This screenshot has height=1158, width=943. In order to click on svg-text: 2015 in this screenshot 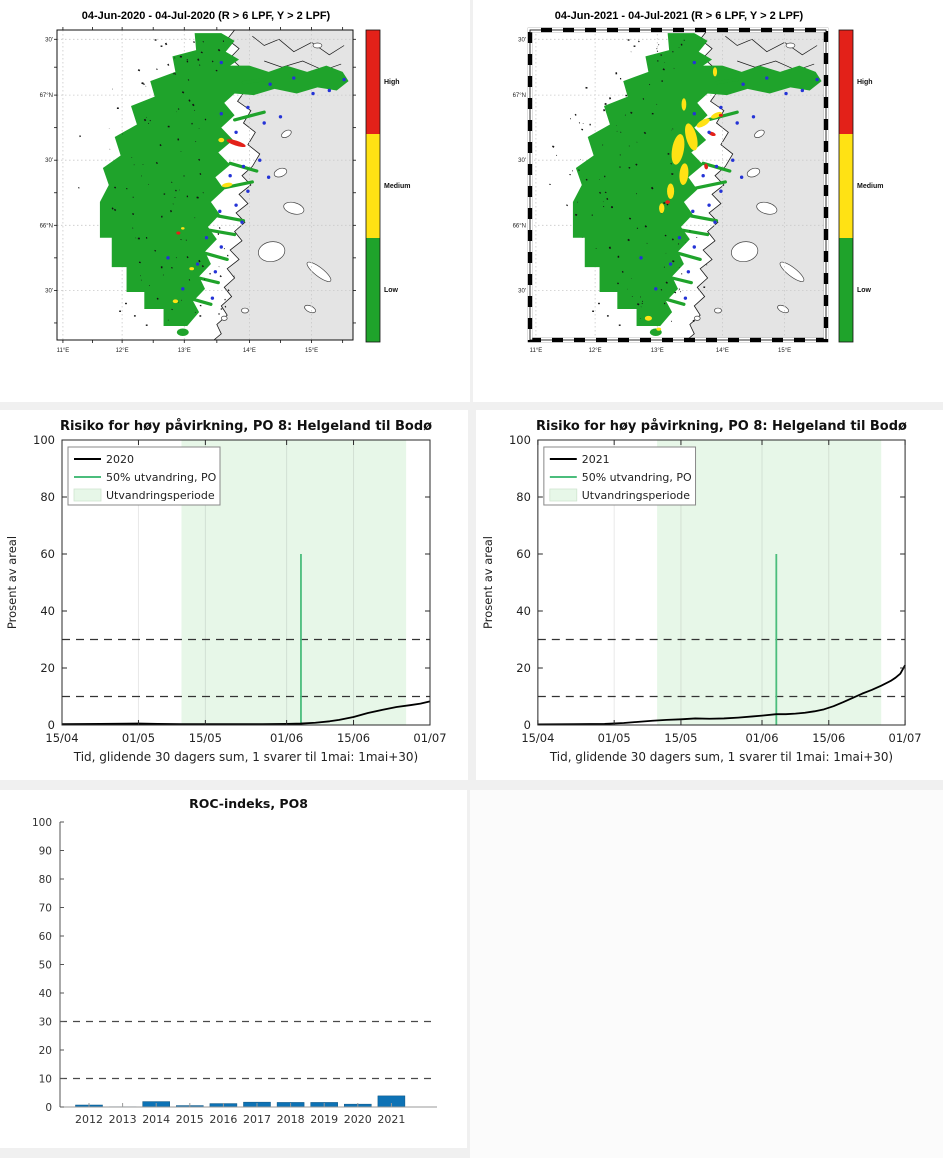, I will do `click(190, 1119)`.